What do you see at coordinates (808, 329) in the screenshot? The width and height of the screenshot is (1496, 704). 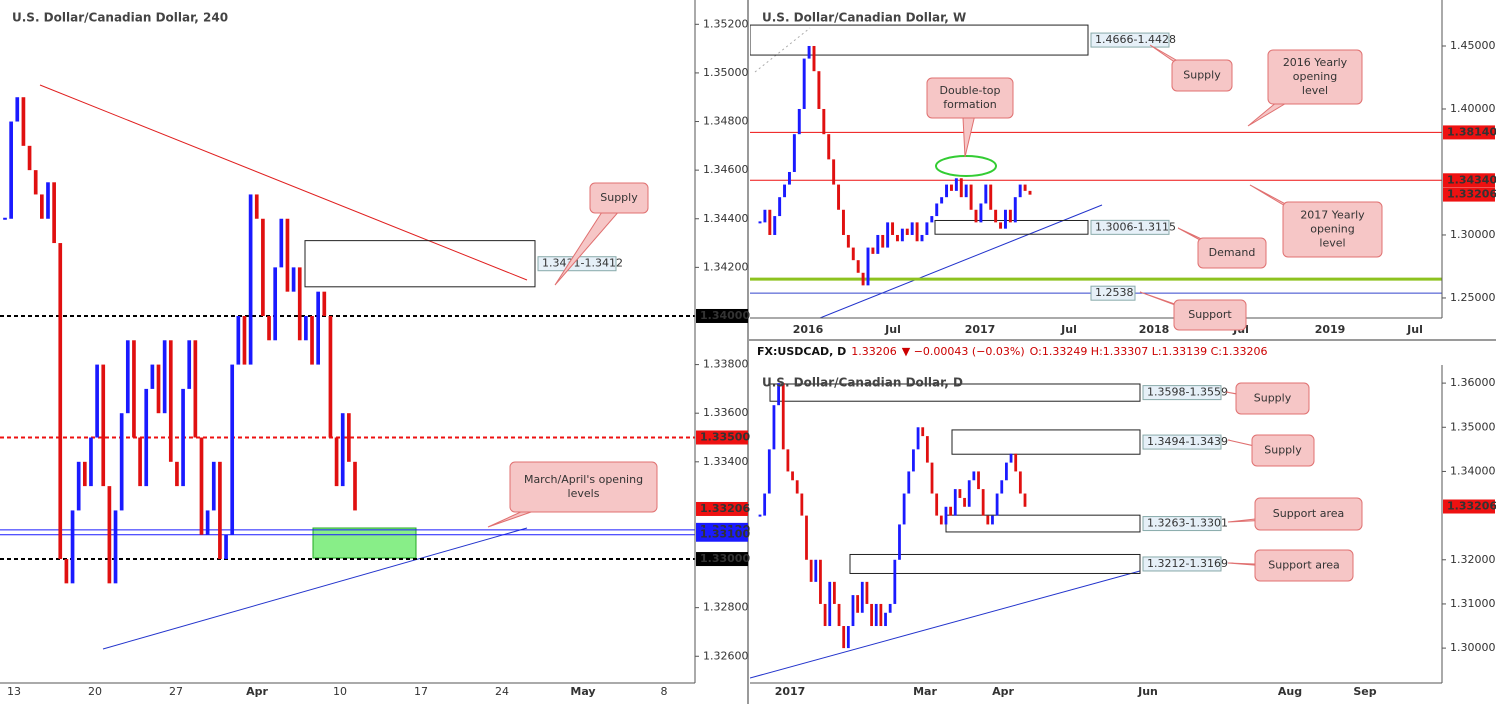 I see `x-tick-label: 2016` at bounding box center [808, 329].